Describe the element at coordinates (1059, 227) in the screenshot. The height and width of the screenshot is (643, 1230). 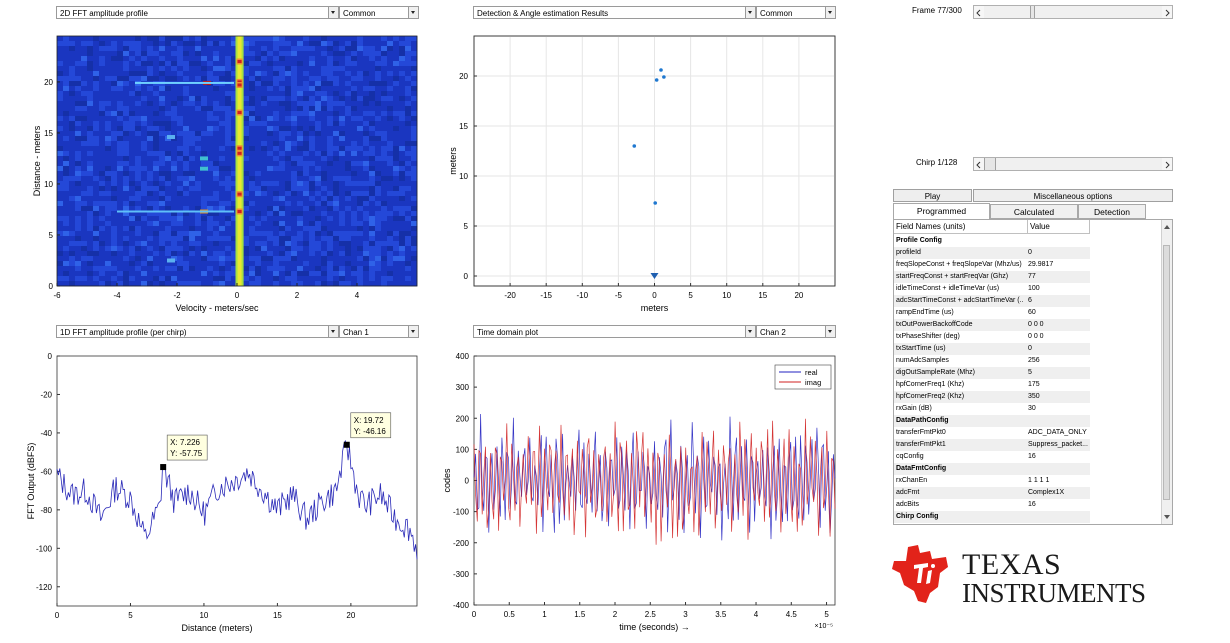
I see `table-header-value: Value` at that location.